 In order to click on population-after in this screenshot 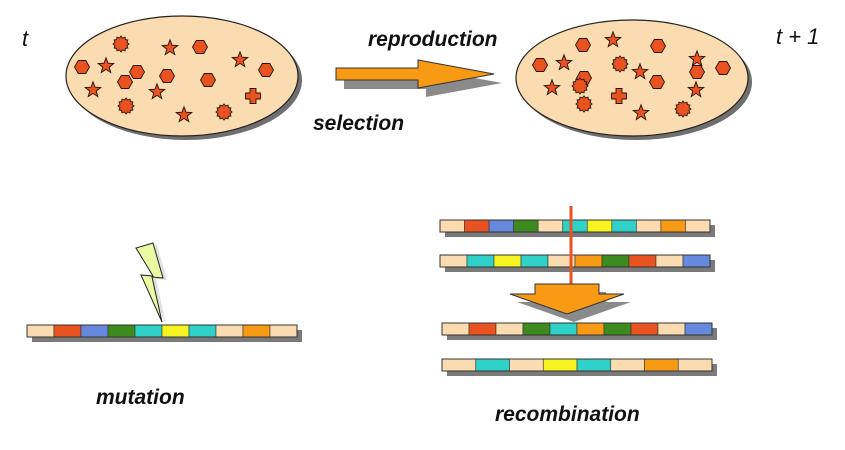, I will do `click(633, 79)`.